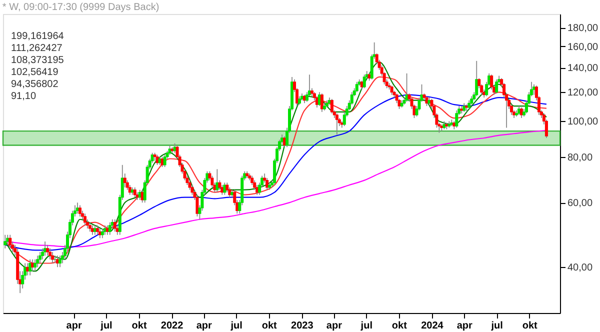 The height and width of the screenshot is (332, 600). Describe the element at coordinates (583, 93) in the screenshot. I see `y-tick-label: 120,00` at that location.